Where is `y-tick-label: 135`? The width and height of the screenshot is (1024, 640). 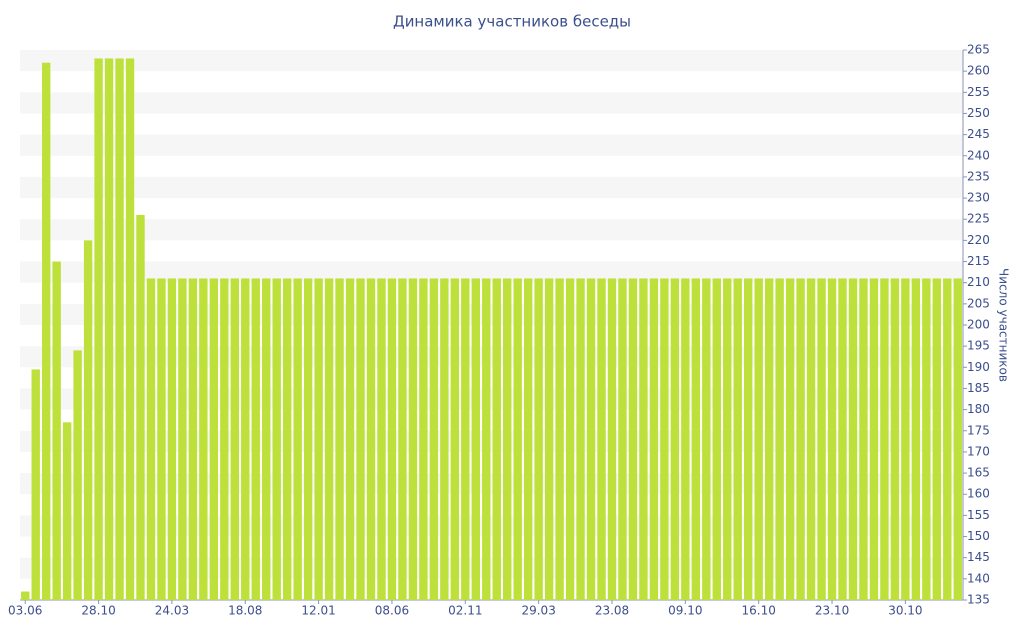 y-tick-label: 135 is located at coordinates (978, 600).